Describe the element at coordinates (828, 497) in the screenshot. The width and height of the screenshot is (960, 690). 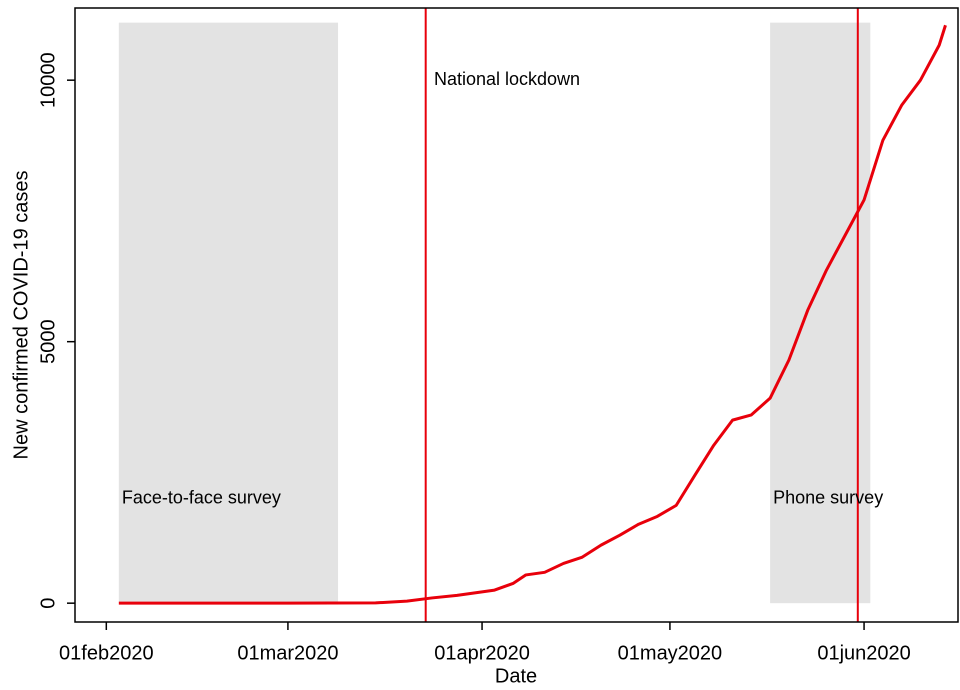
I see `band-label: Phone survey` at that location.